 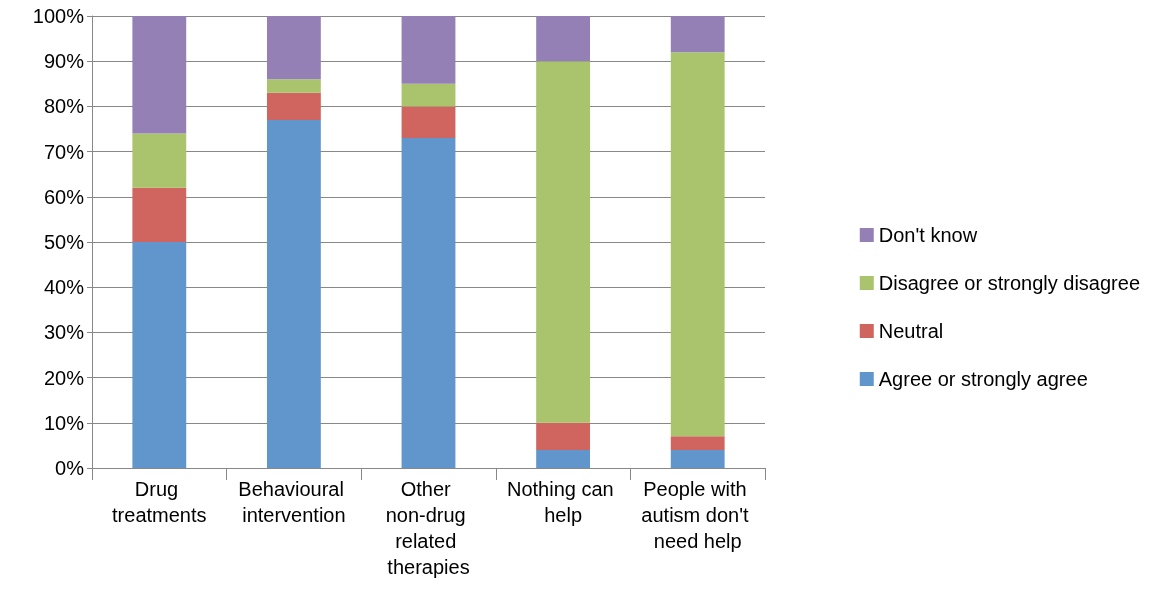 What do you see at coordinates (928, 235) in the screenshot?
I see `legend-label: Don't know` at bounding box center [928, 235].